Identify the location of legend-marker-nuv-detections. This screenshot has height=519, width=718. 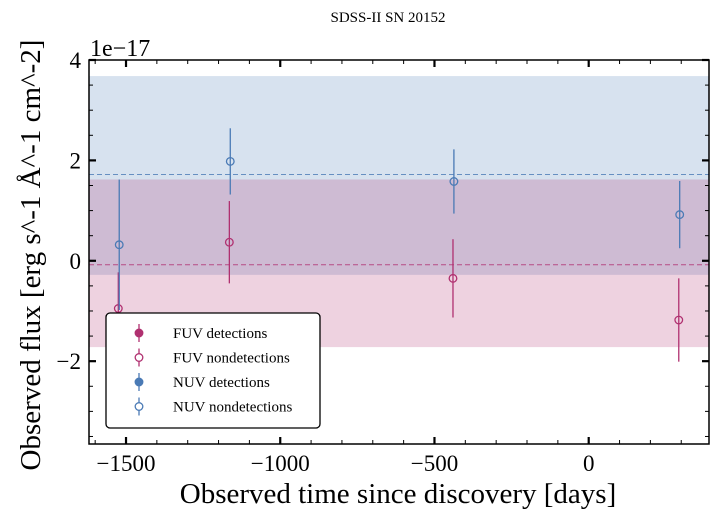
(139, 382).